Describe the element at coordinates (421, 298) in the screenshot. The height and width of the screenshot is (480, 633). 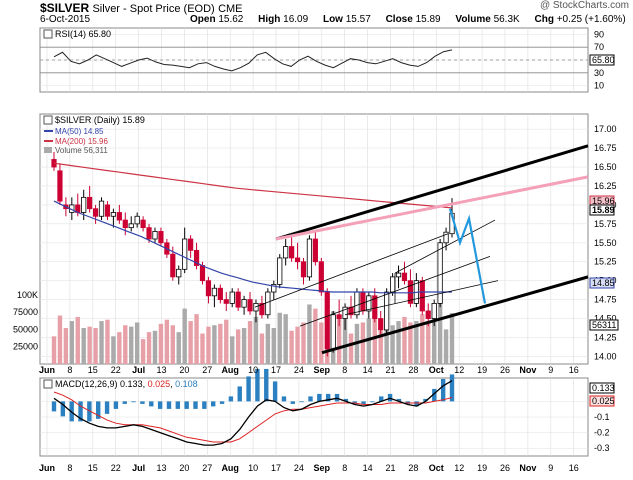
I see `thin-channel-line` at that location.